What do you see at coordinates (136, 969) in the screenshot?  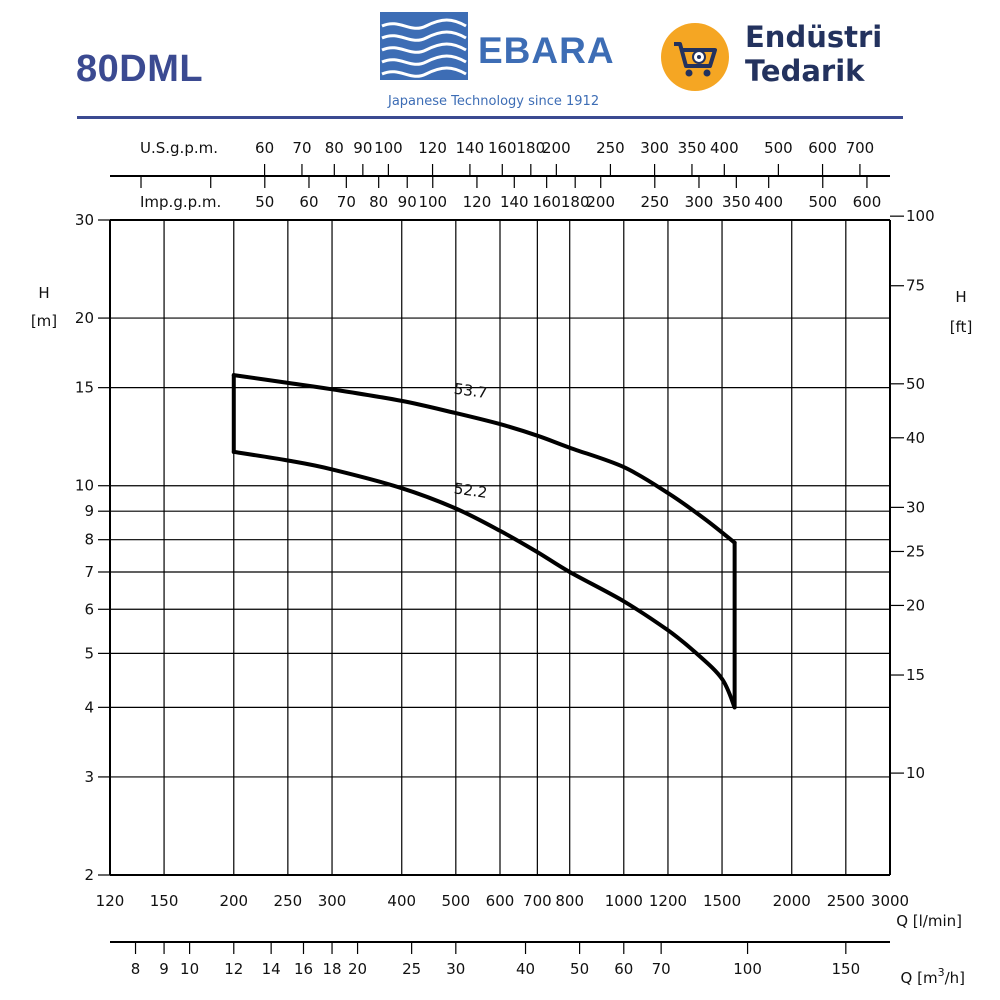 I see `m3h-tick-label: 8` at bounding box center [136, 969].